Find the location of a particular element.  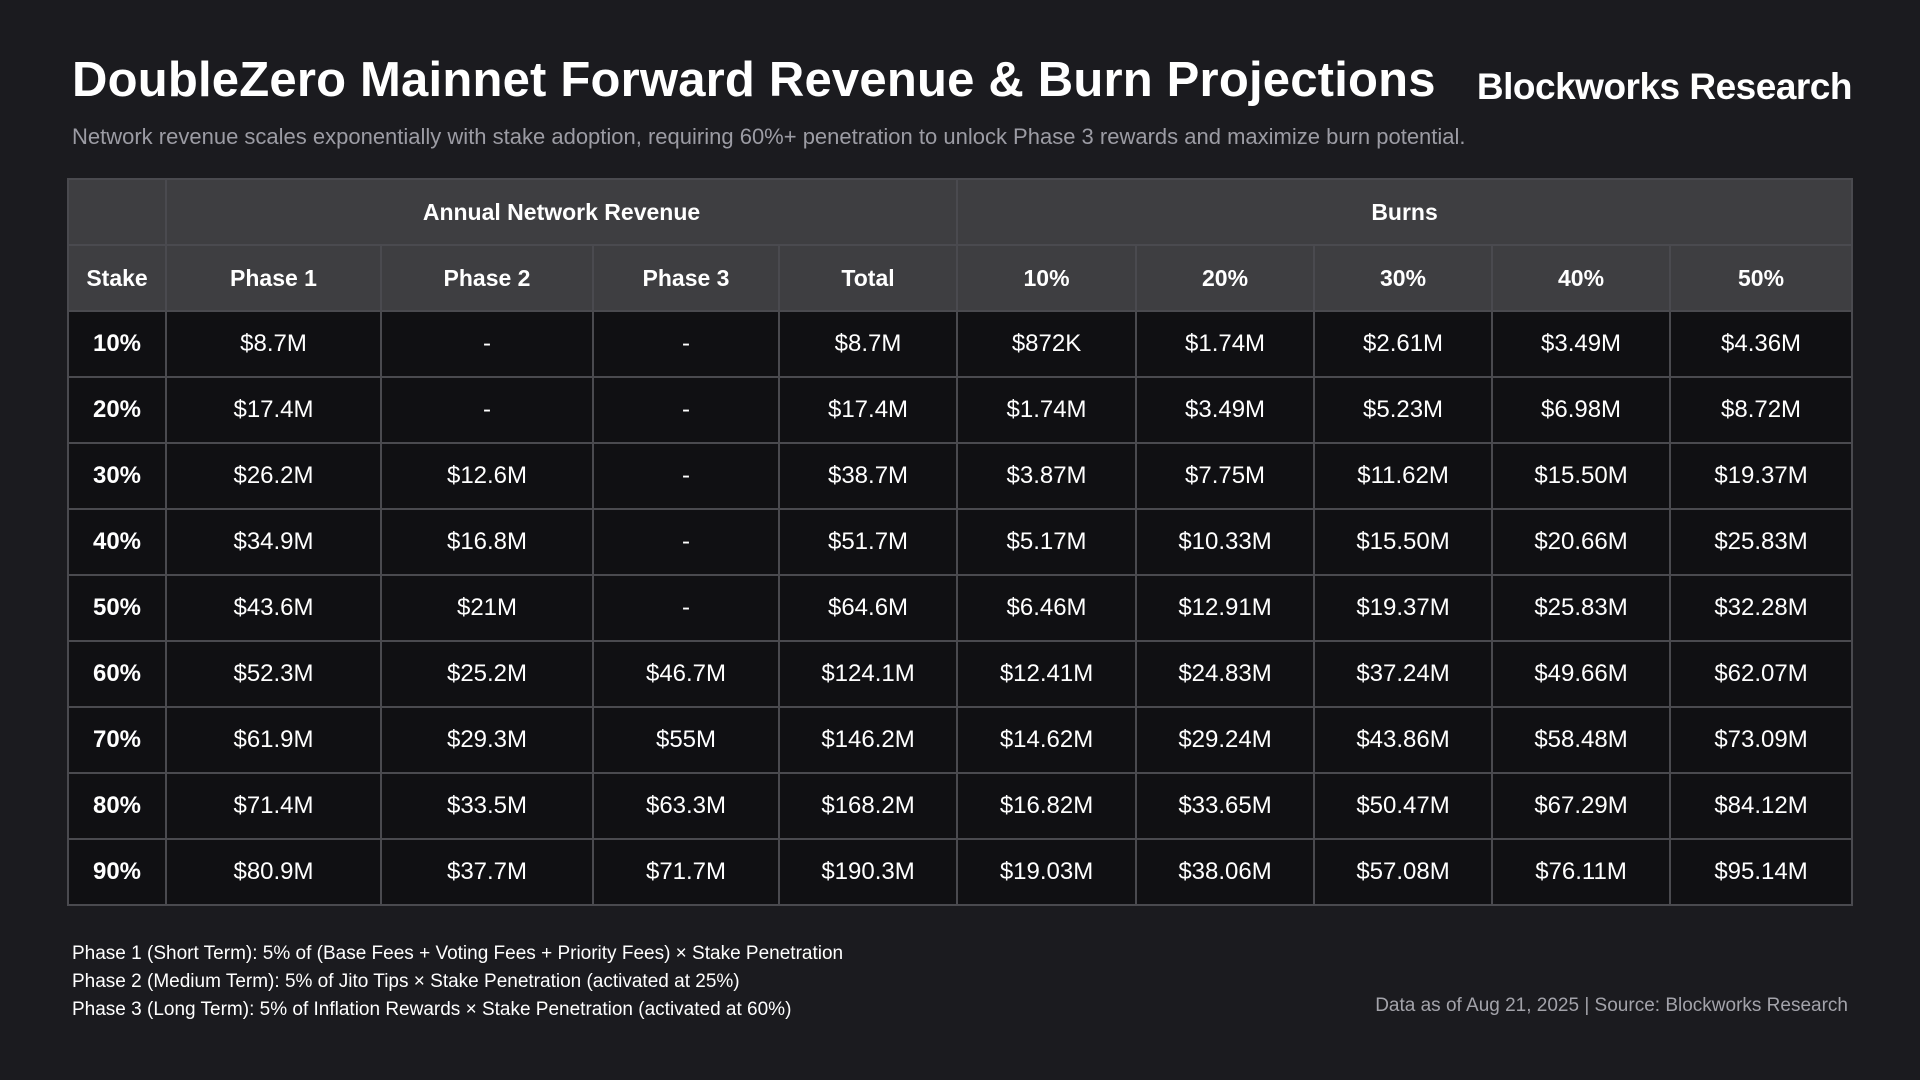

column-header: 30% is located at coordinates (1403, 278).